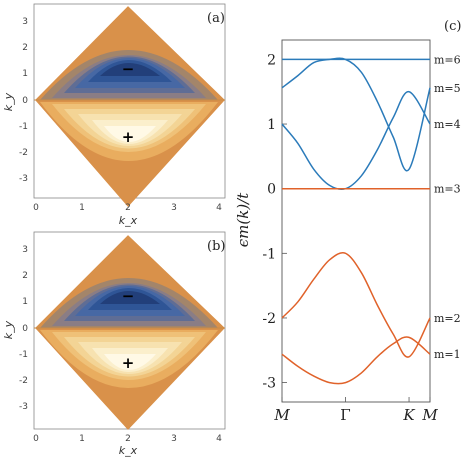  I want to click on band-label-m2: m=2, so click(447, 318).